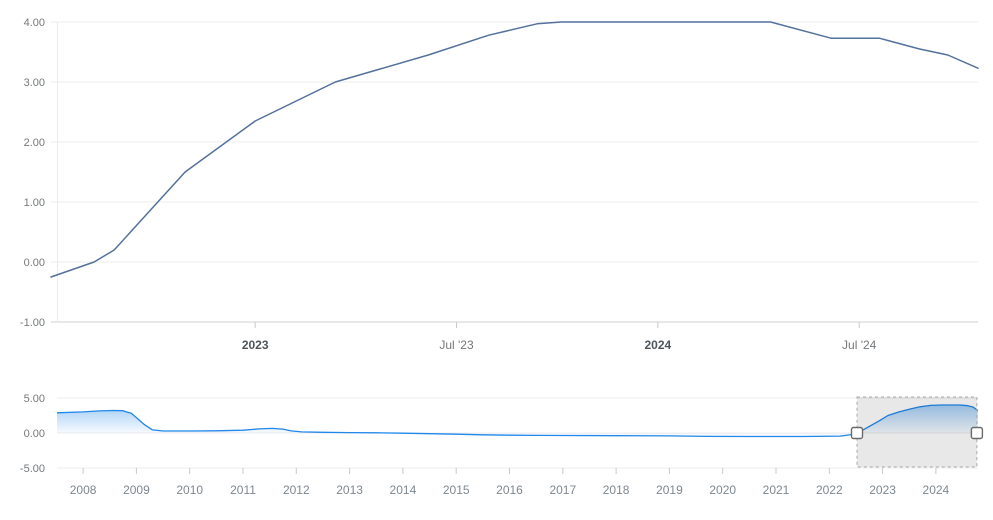 The image size is (993, 520). I want to click on navigator-x-tick-label: 2012, so click(296, 490).